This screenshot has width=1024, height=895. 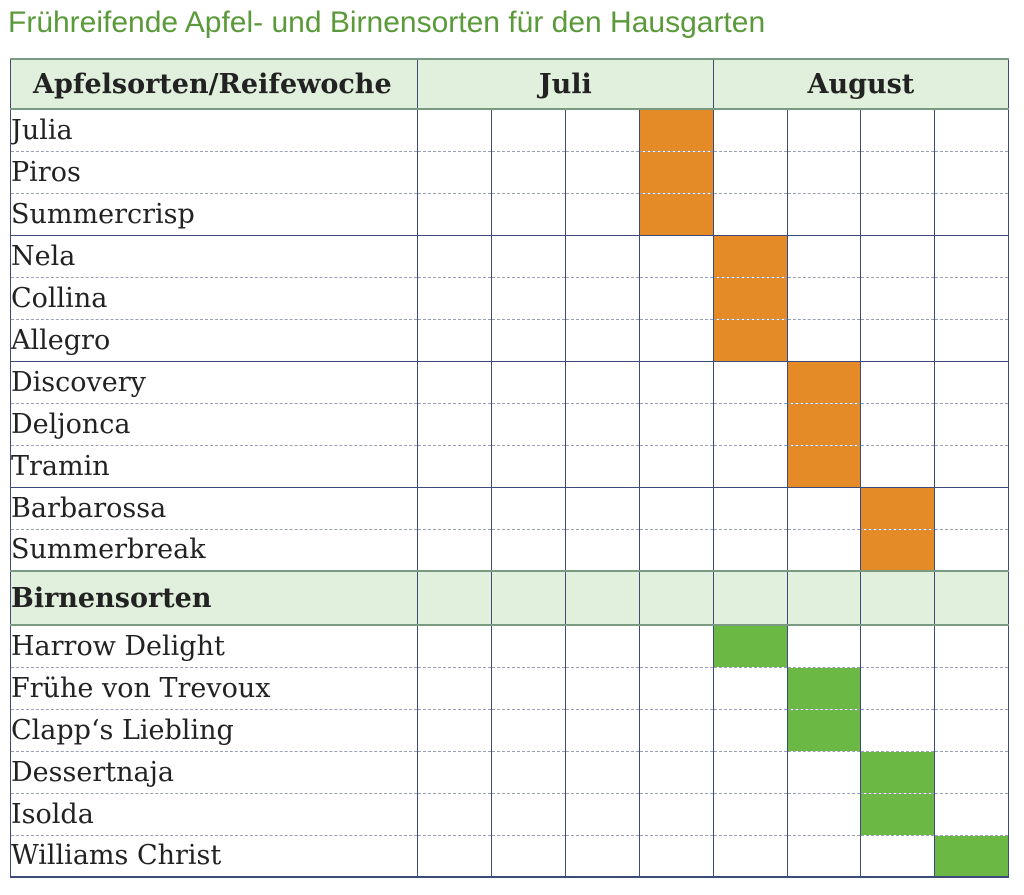 I want to click on apple-row: Piros, so click(x=510, y=172).